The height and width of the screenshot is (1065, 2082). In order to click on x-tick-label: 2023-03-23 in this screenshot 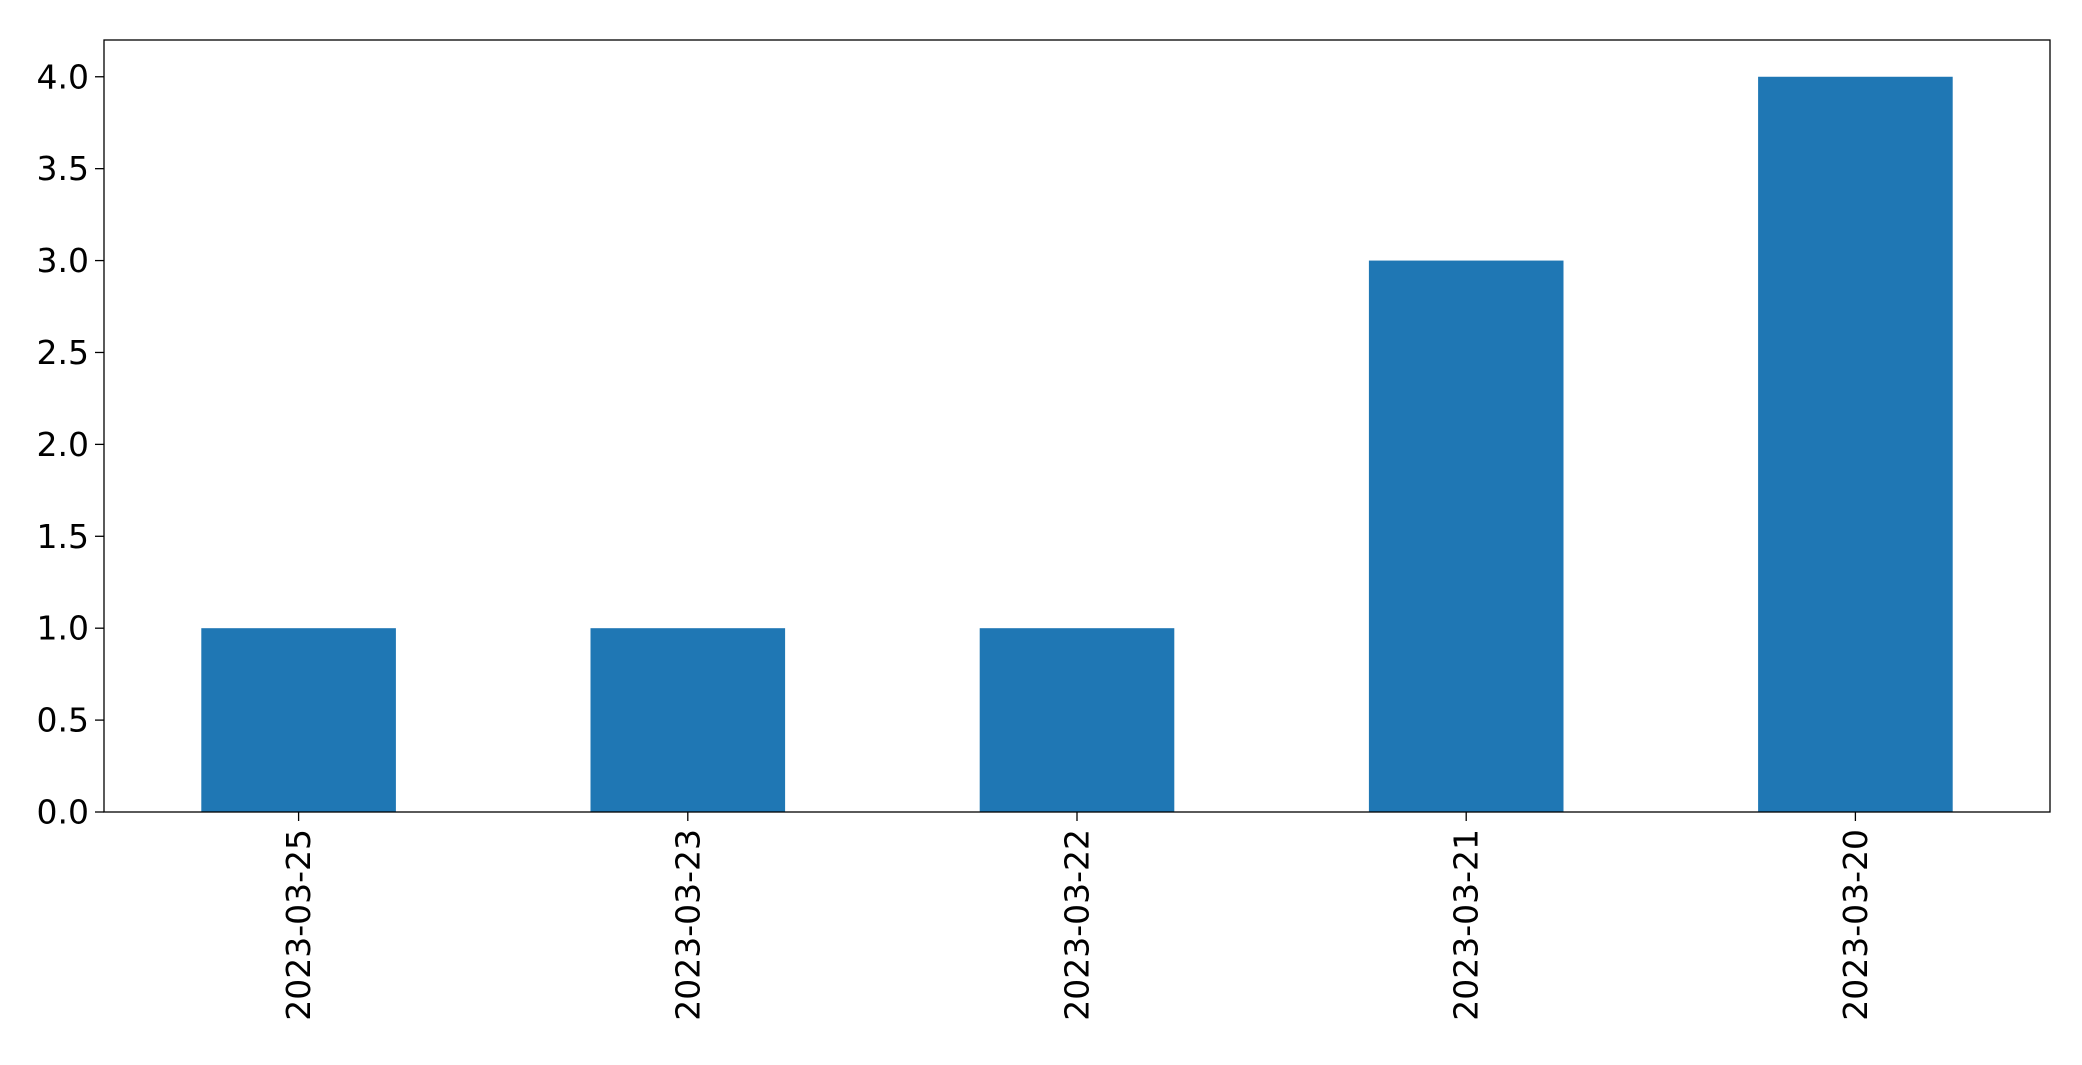, I will do `click(687, 925)`.